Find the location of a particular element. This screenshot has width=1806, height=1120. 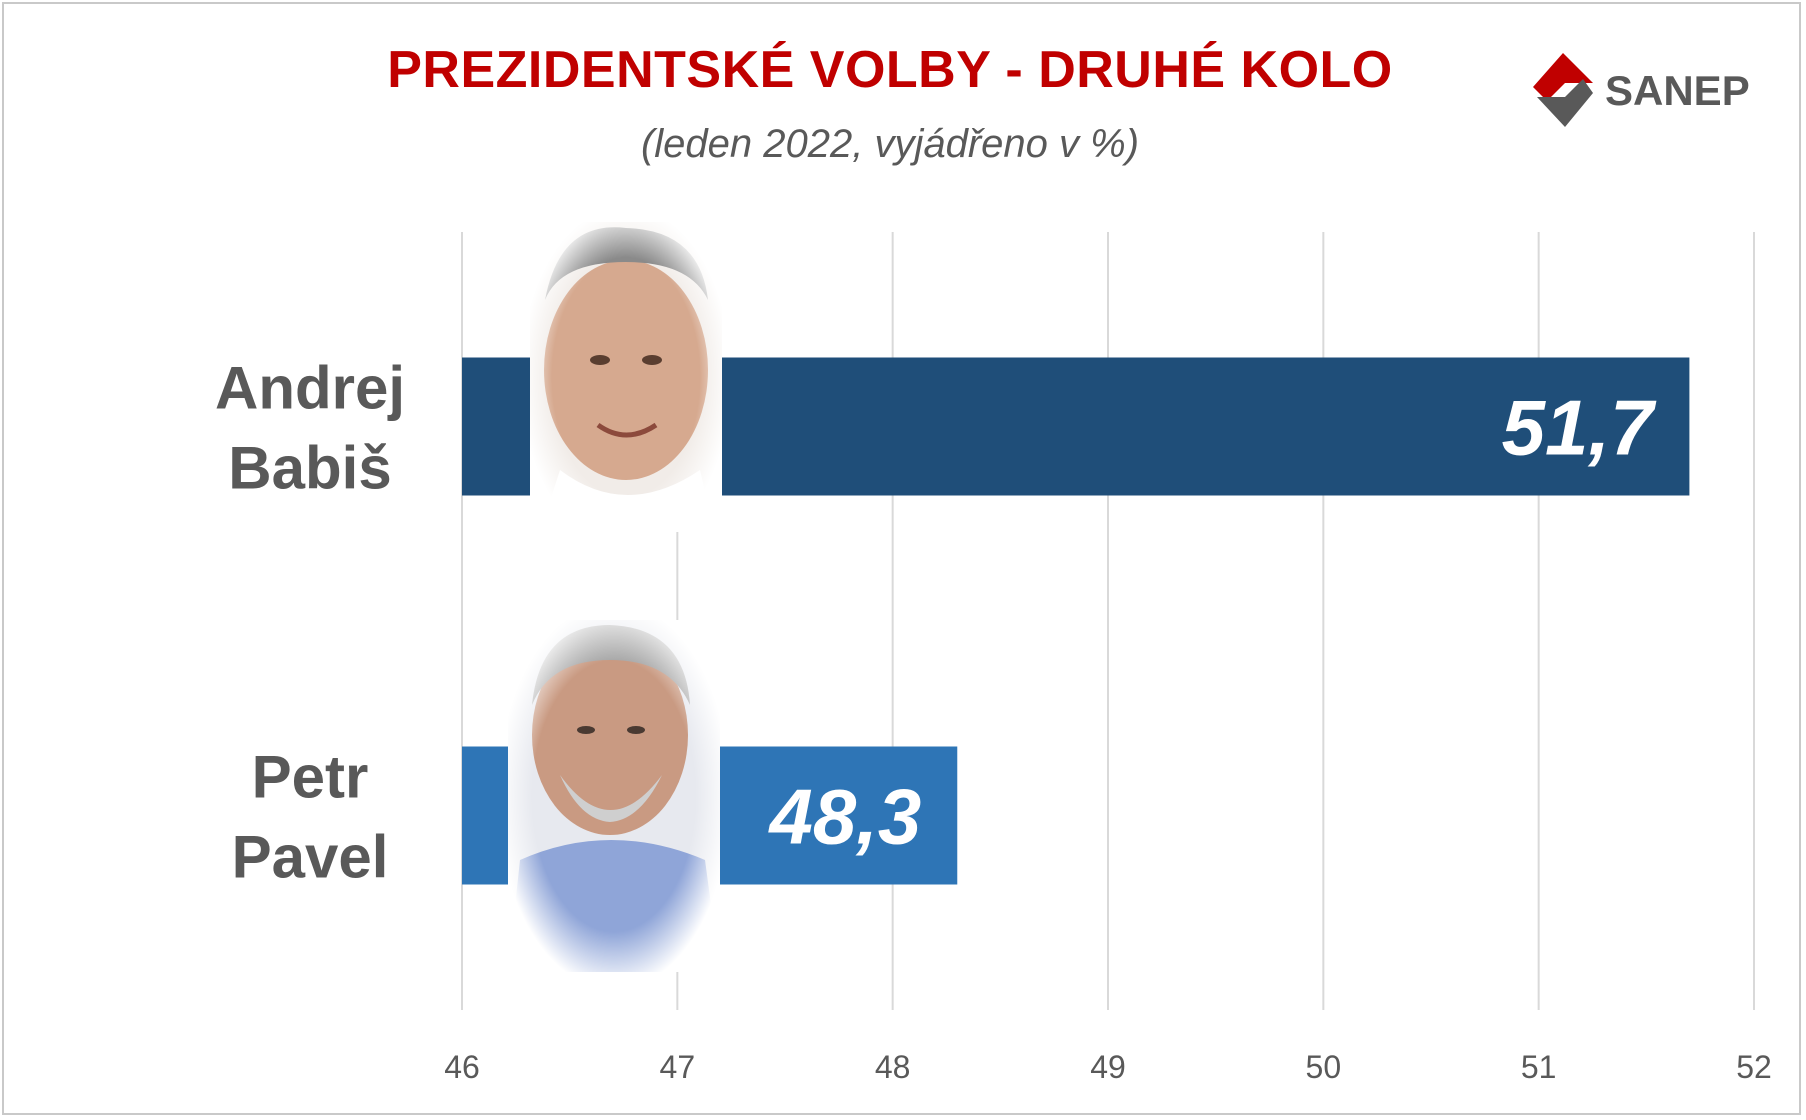

x-tick-label: 48 is located at coordinates (893, 1067).